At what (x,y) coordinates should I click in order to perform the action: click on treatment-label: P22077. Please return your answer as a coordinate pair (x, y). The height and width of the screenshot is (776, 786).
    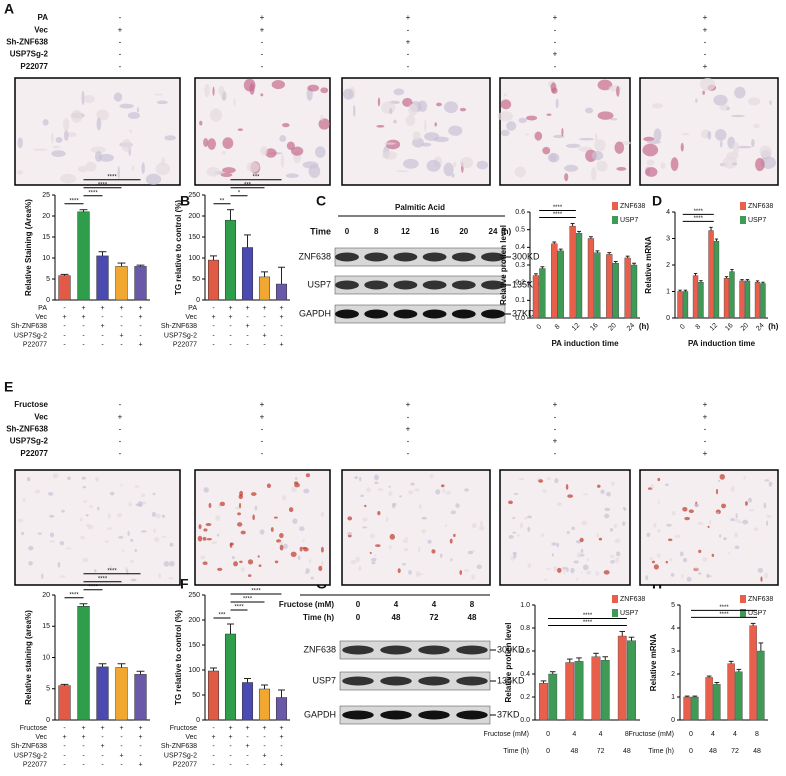
    Looking at the image, I should click on (185, 765).